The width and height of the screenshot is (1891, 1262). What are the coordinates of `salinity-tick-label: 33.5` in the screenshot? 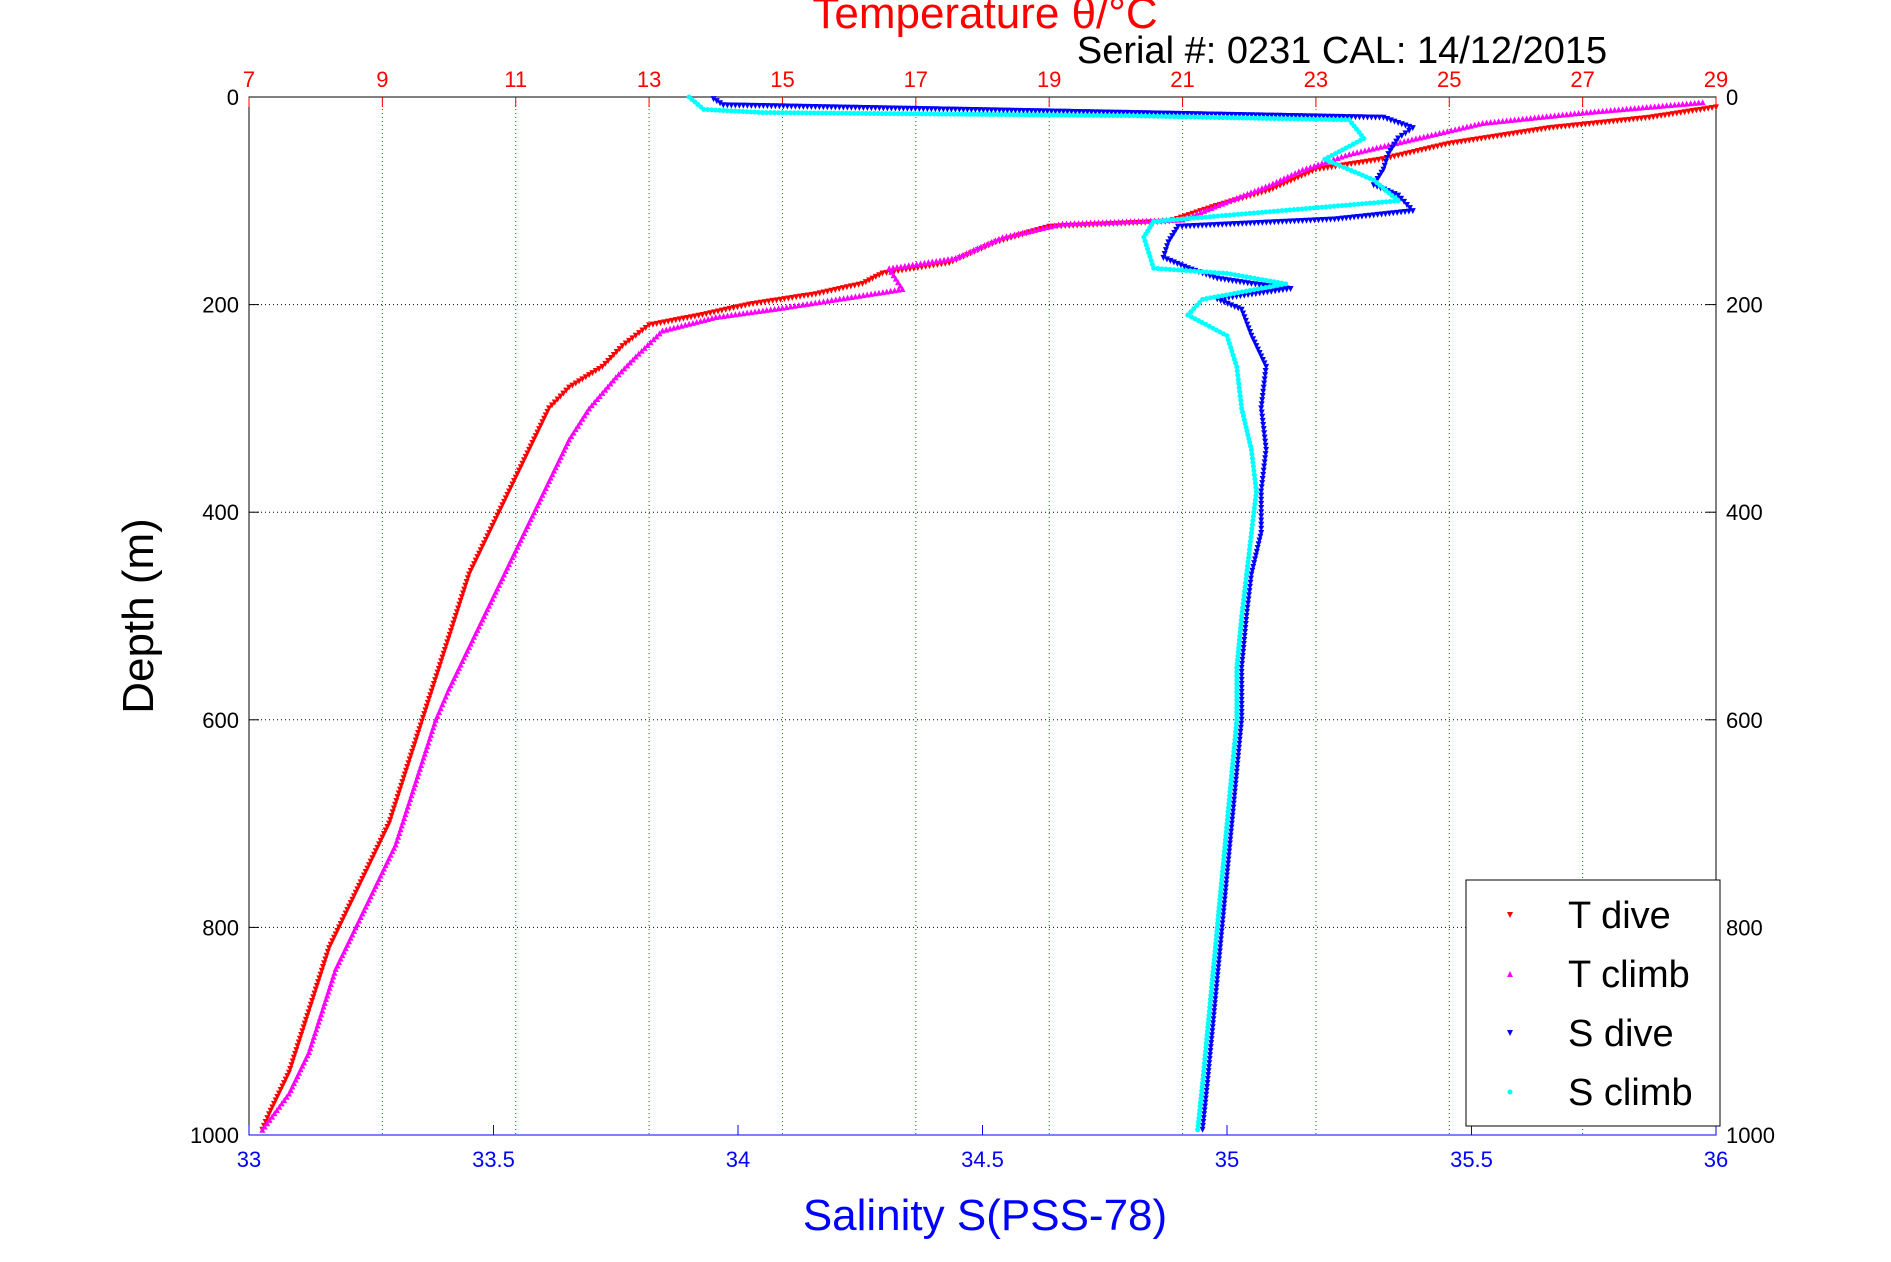 It's located at (493, 1159).